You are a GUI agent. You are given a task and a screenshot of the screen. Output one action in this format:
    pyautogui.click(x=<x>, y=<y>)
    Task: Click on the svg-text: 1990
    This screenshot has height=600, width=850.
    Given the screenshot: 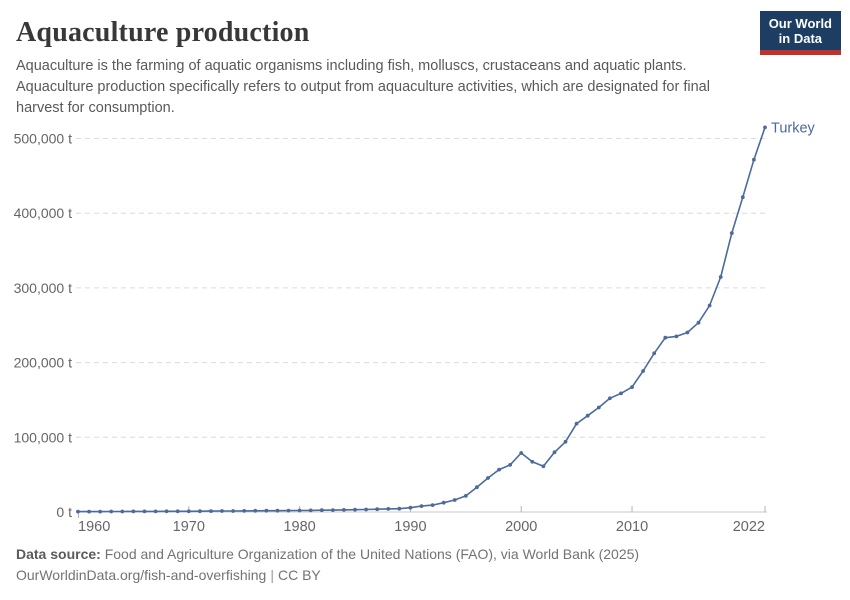 What is the action you would take?
    pyautogui.click(x=410, y=527)
    